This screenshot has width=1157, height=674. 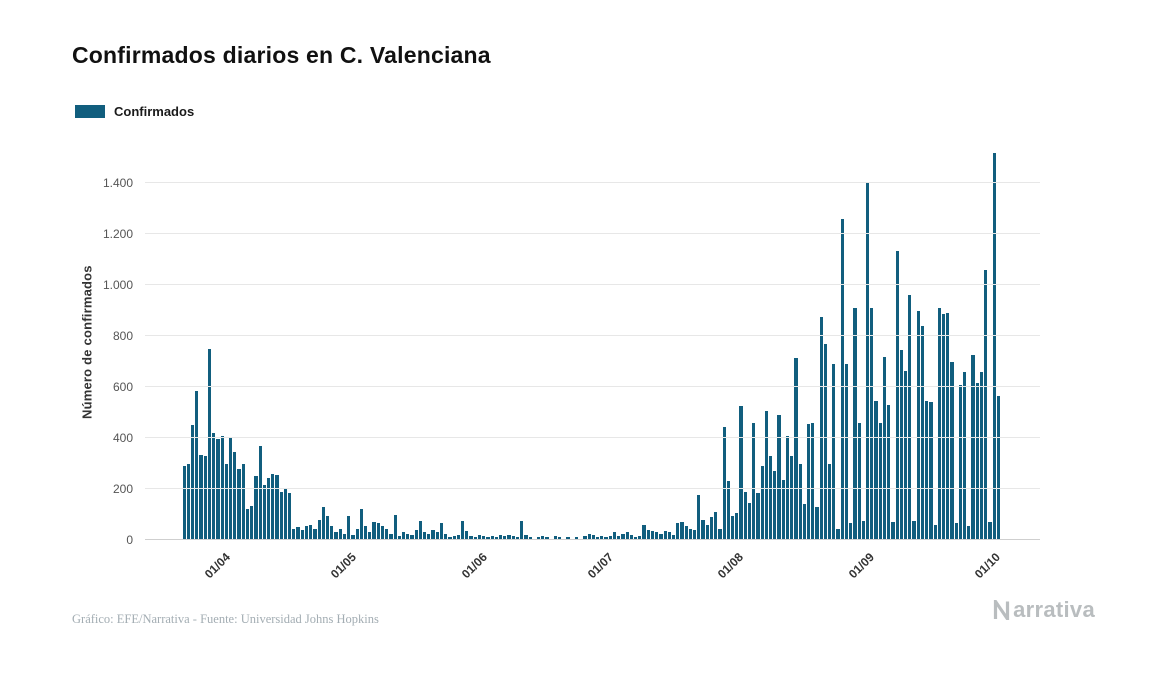 What do you see at coordinates (117, 183) in the screenshot?
I see `y-tick-label: 1.400` at bounding box center [117, 183].